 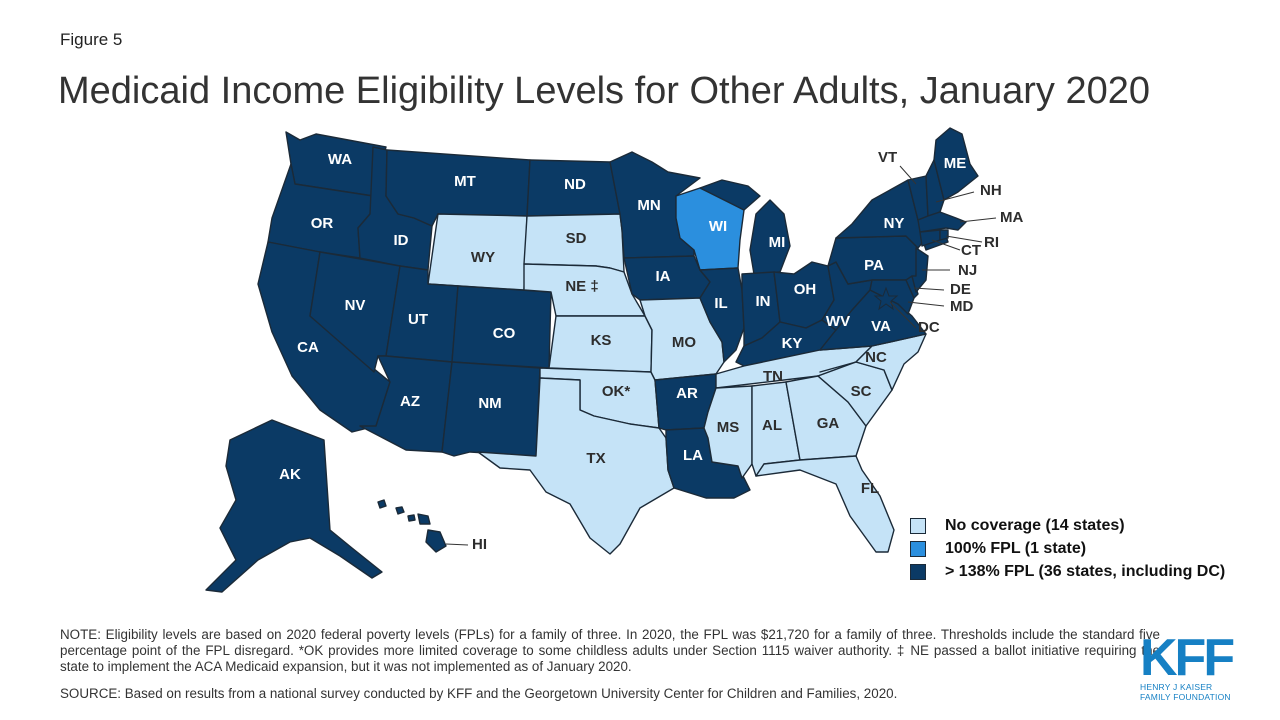 What do you see at coordinates (91, 39) in the screenshot?
I see `figure-label: Figure 5` at bounding box center [91, 39].